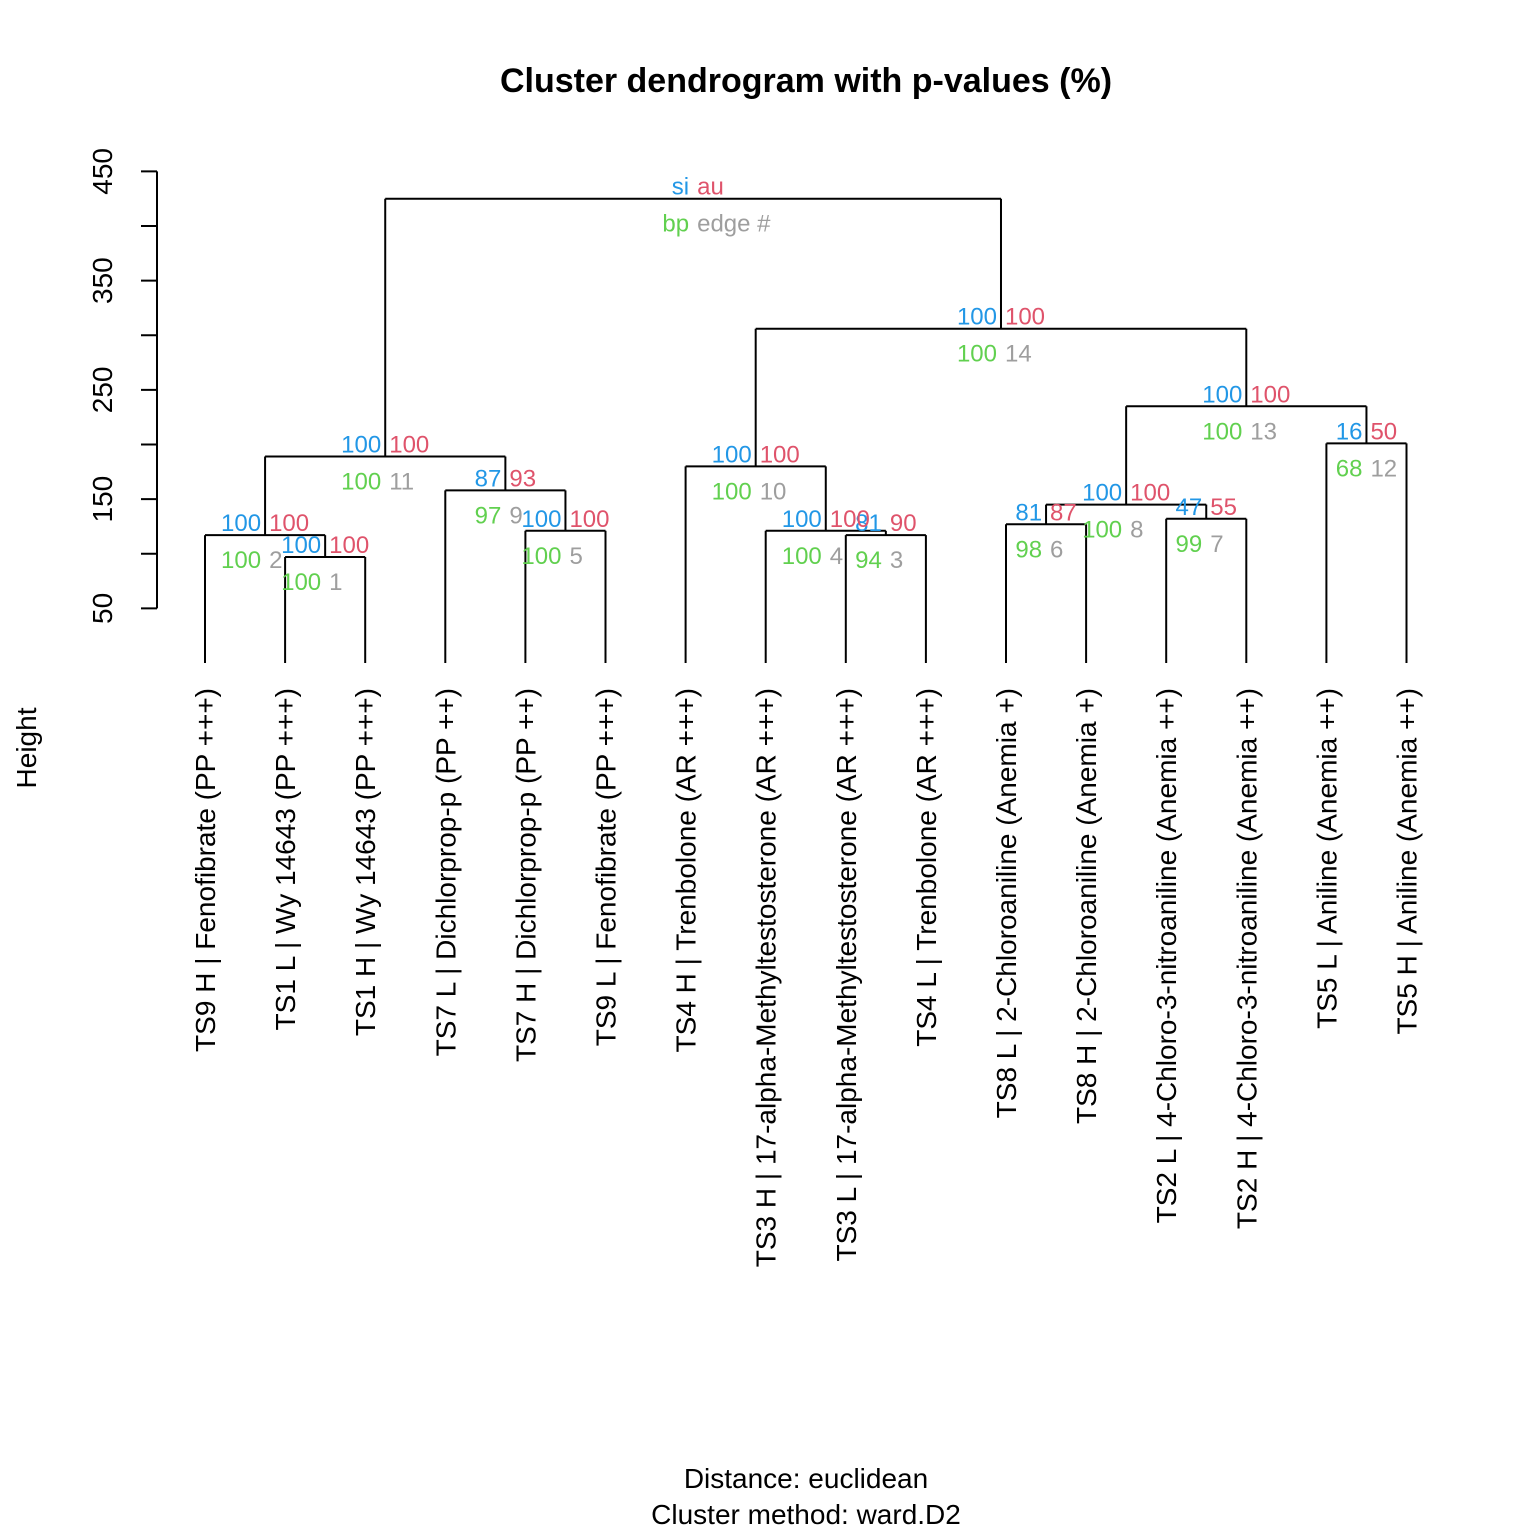  I want to click on leaf-label: TS1 H | Wy 14643 (PP +++), so click(365, 862).